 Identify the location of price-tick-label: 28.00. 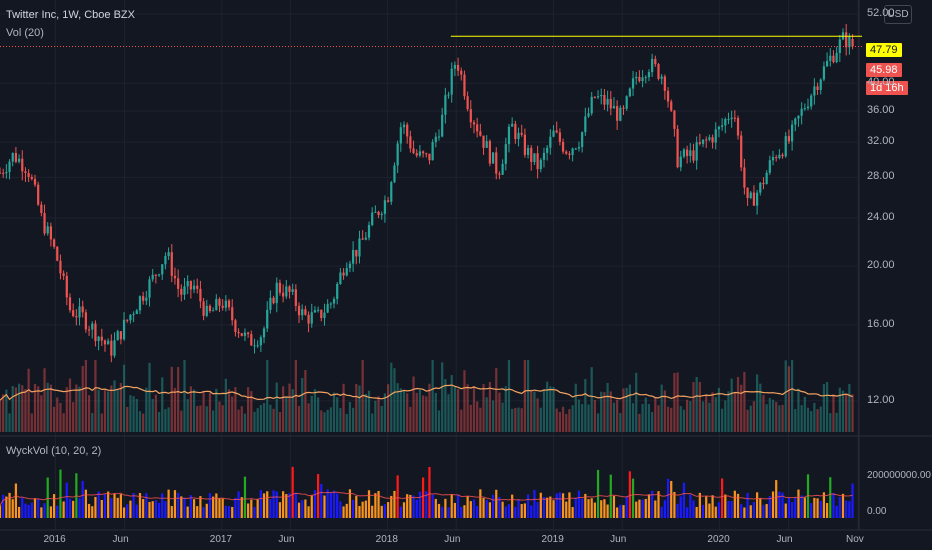
(881, 176).